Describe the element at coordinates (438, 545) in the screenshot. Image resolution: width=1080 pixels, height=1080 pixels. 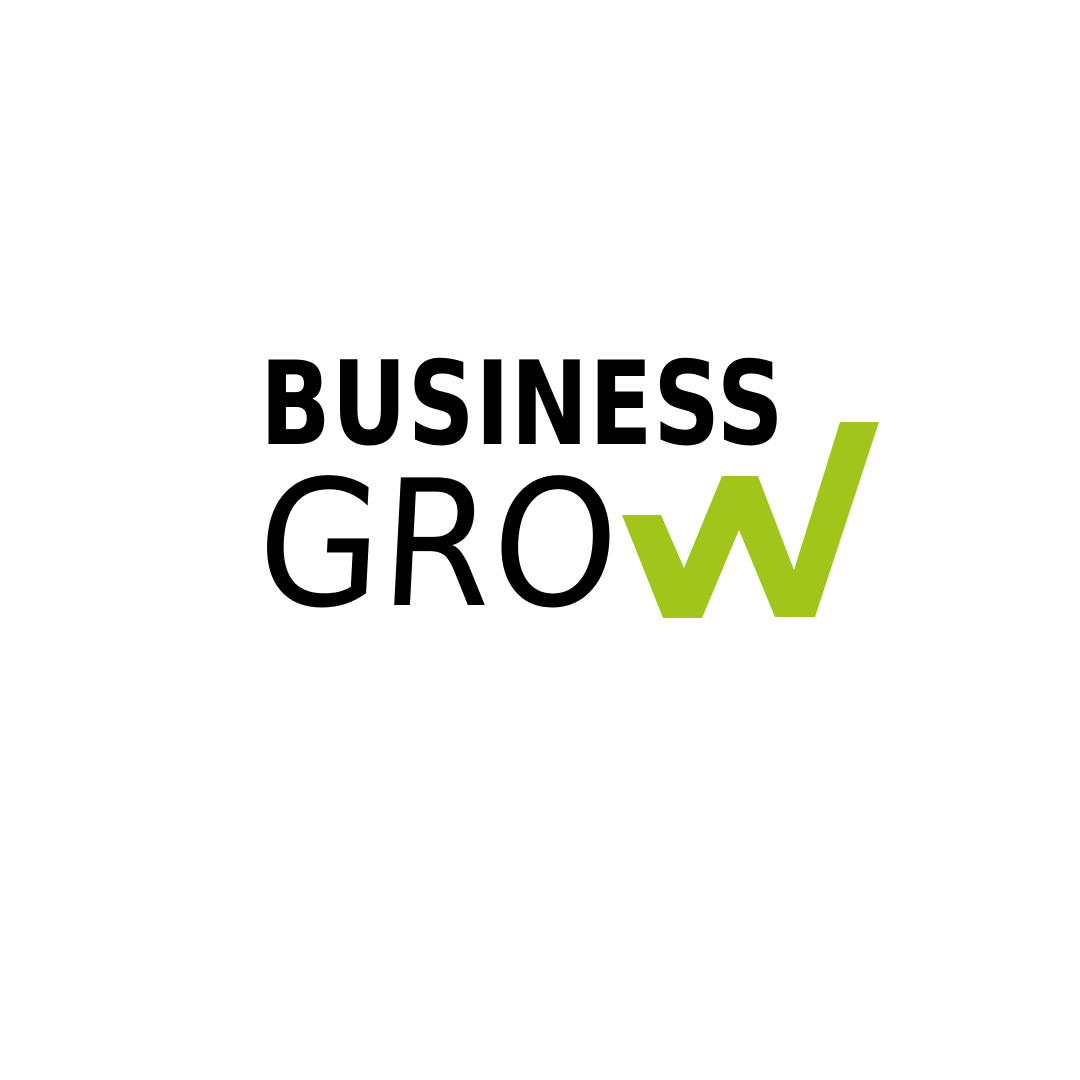
I see `logo-word-gro: GRO` at that location.